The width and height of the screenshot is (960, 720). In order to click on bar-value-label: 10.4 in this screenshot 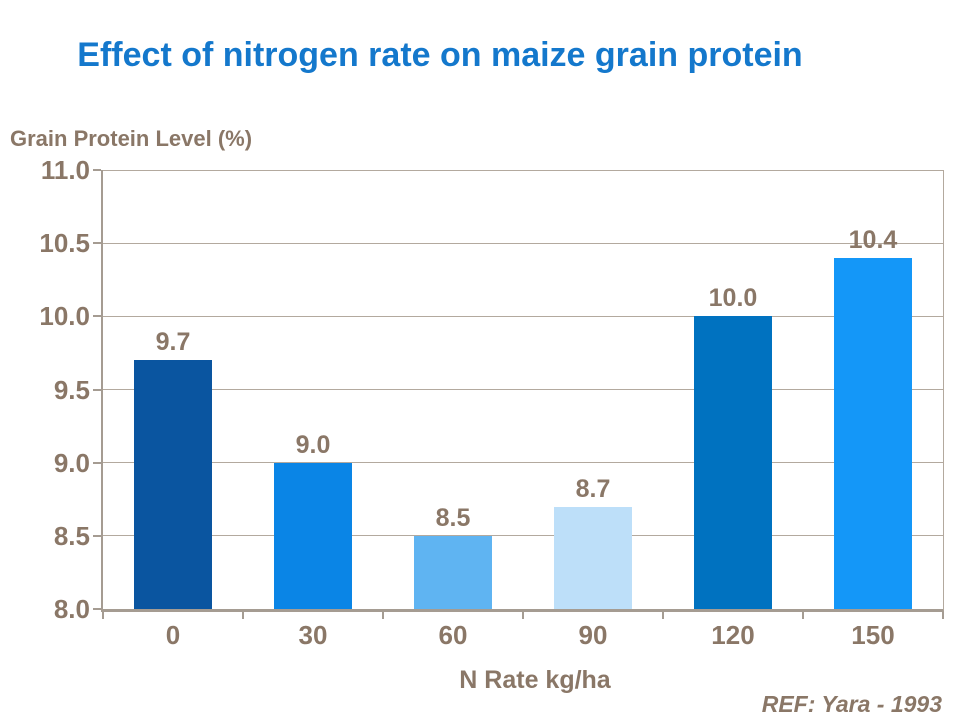, I will do `click(873, 239)`.